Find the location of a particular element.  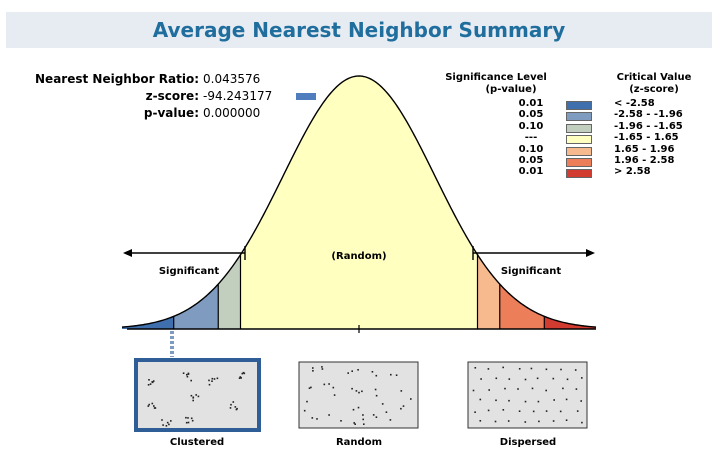

clustered-panel is located at coordinates (197, 395).